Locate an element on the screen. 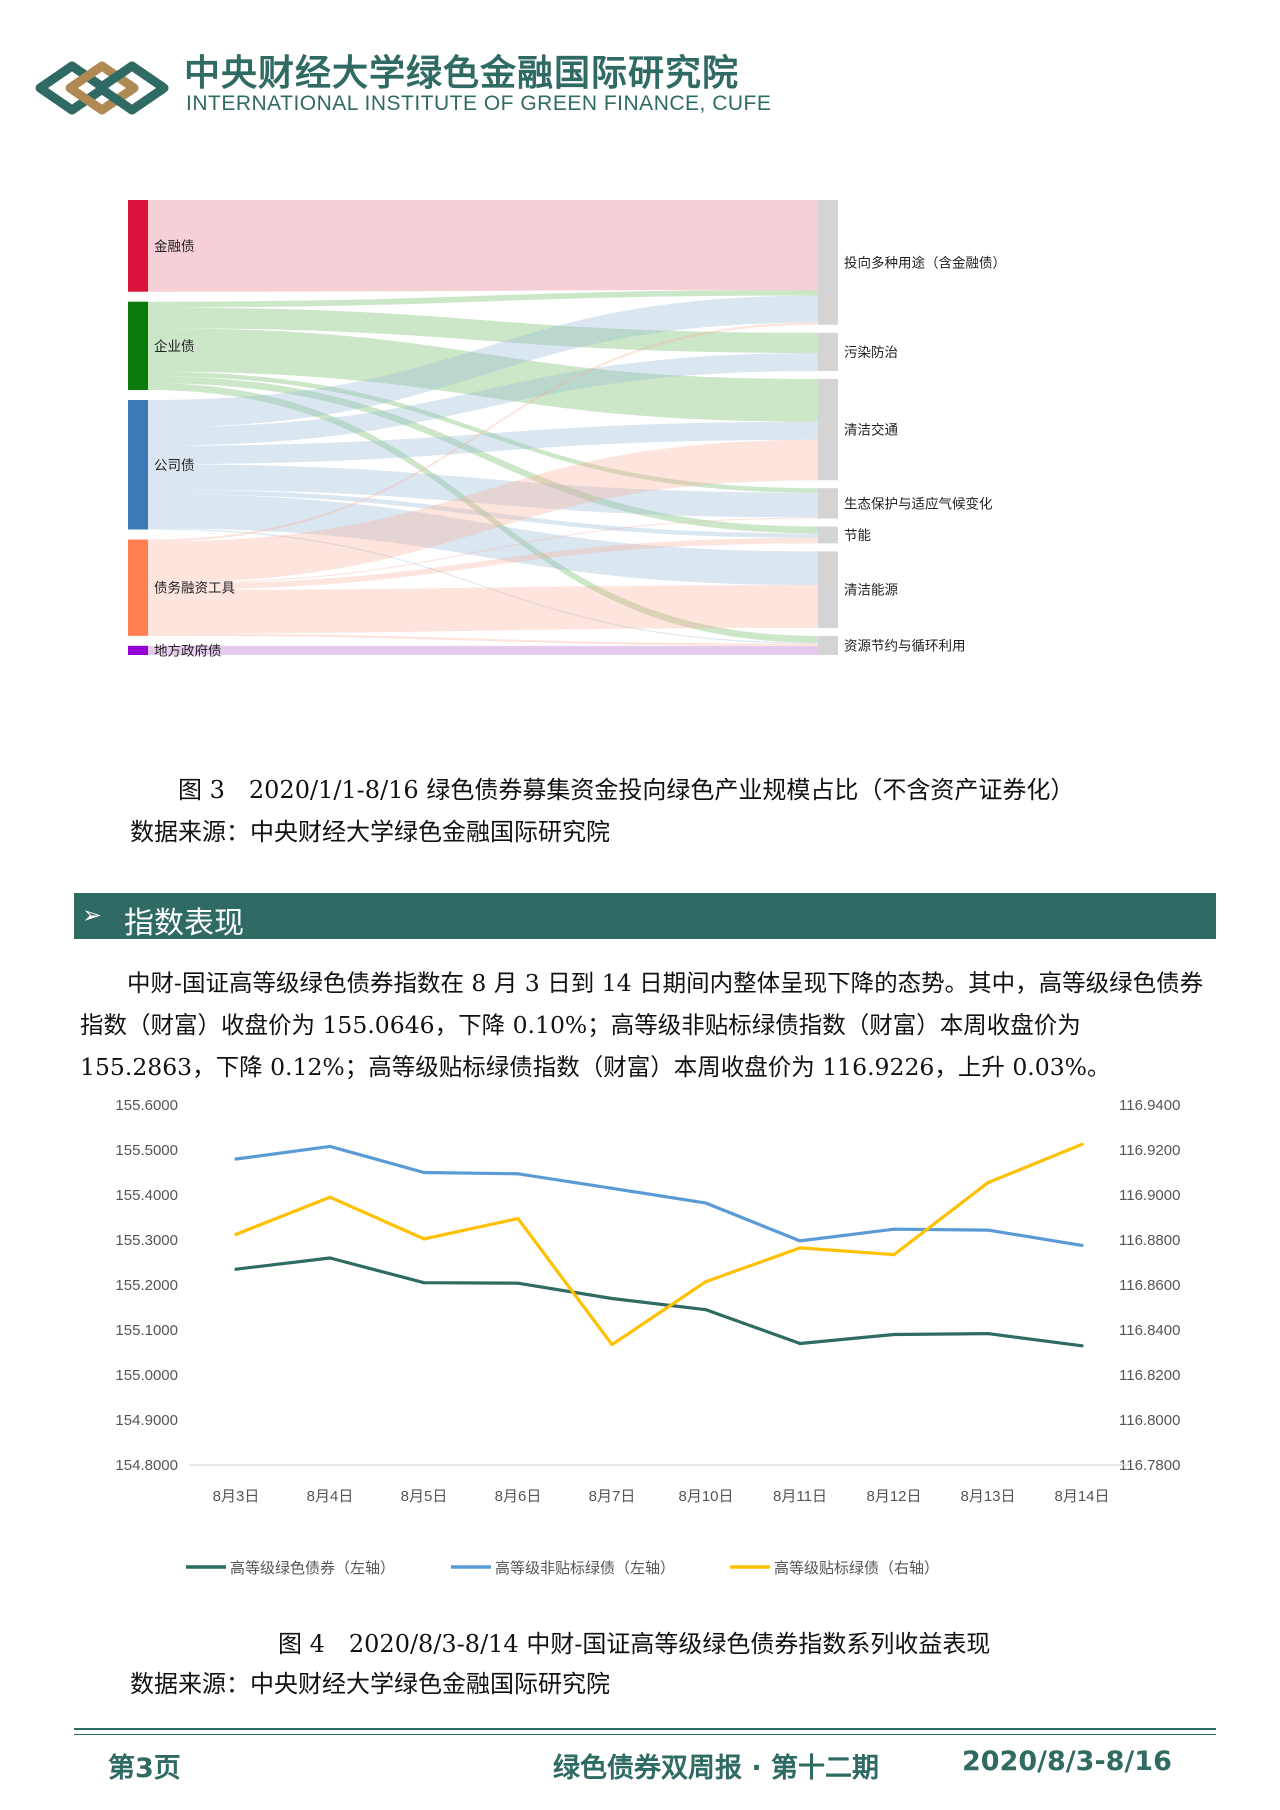 This screenshot has height=1810, width=1280. sankey-target-label: 资源节约与循环利用 is located at coordinates (905, 646).